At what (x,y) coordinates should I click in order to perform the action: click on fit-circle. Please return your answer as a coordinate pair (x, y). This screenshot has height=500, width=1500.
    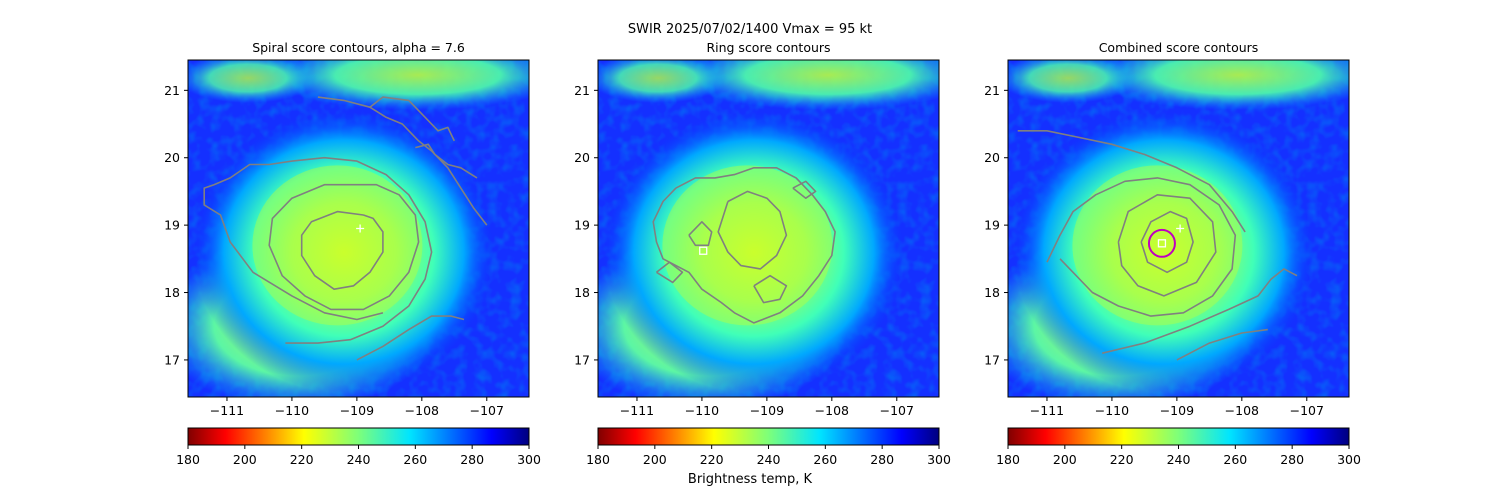
    Looking at the image, I should click on (1161, 243).